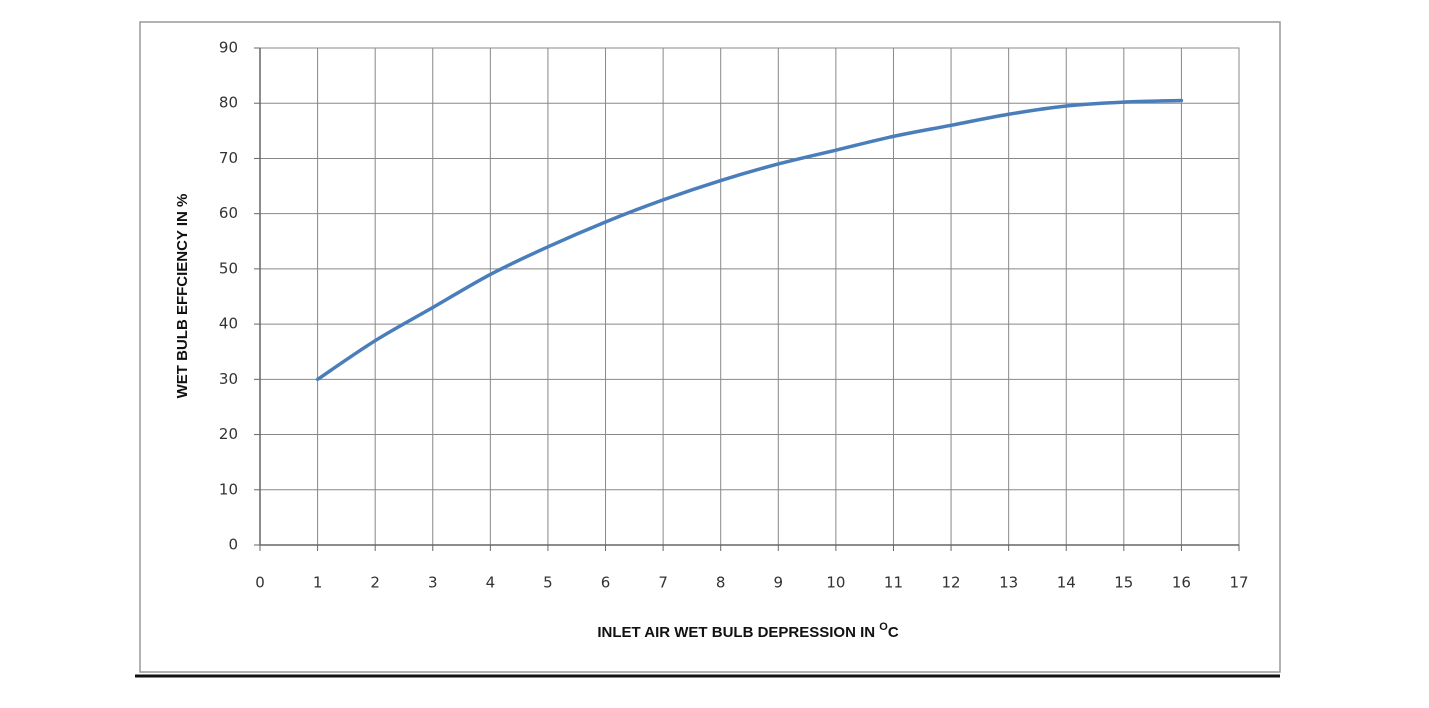 The height and width of the screenshot is (708, 1429). What do you see at coordinates (663, 583) in the screenshot?
I see `x-tick-label: 7` at bounding box center [663, 583].